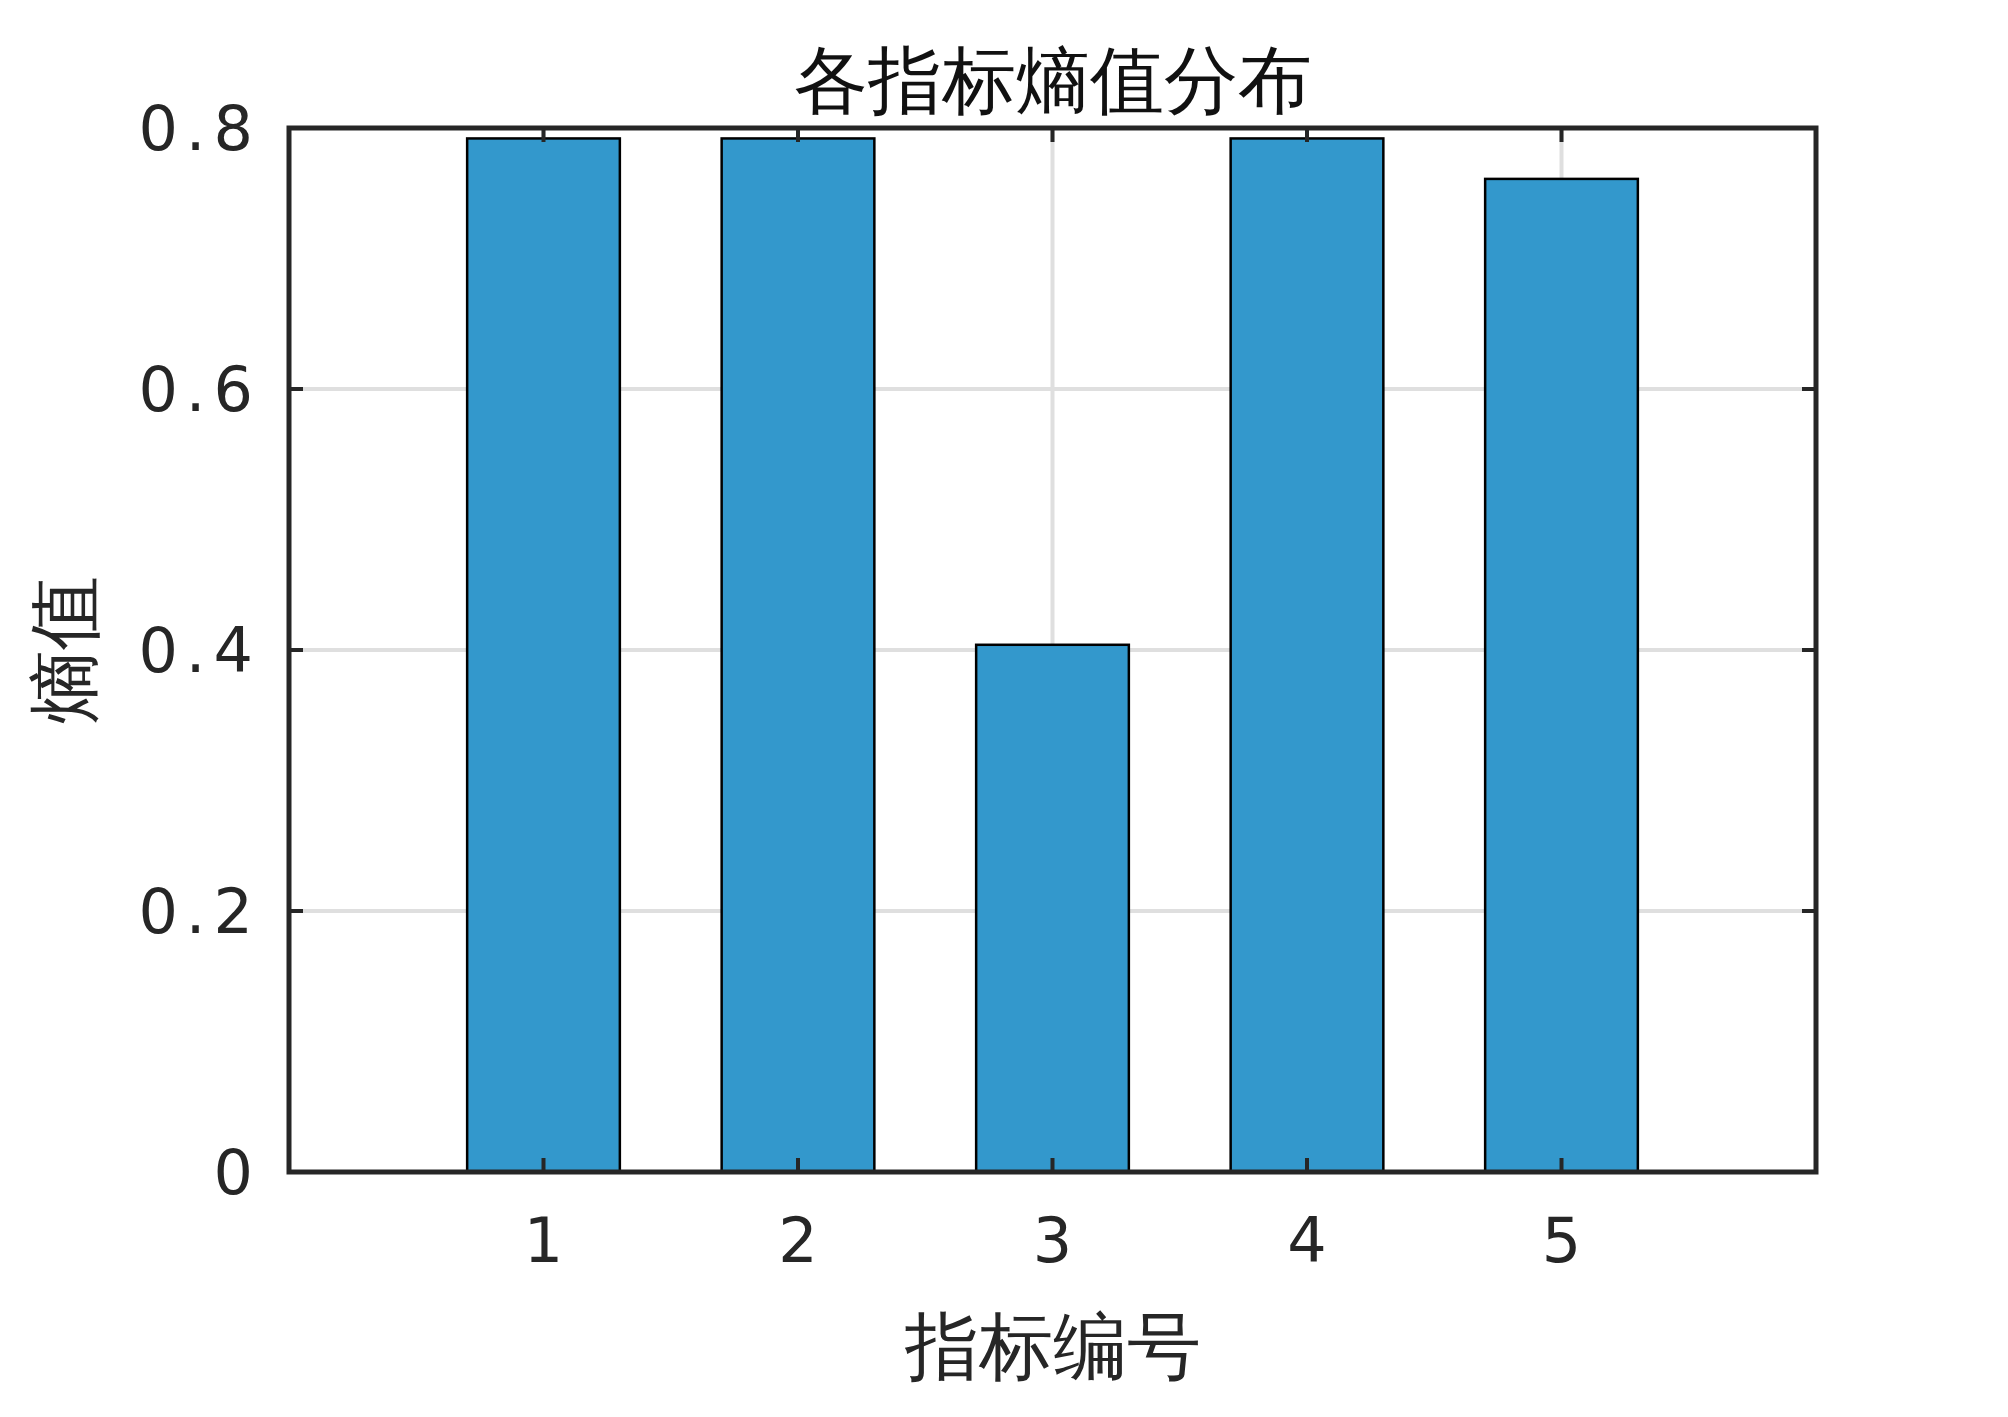 Image resolution: width=2008 pixels, height=1417 pixels. I want to click on x-tick-label: 1, so click(543, 1240).